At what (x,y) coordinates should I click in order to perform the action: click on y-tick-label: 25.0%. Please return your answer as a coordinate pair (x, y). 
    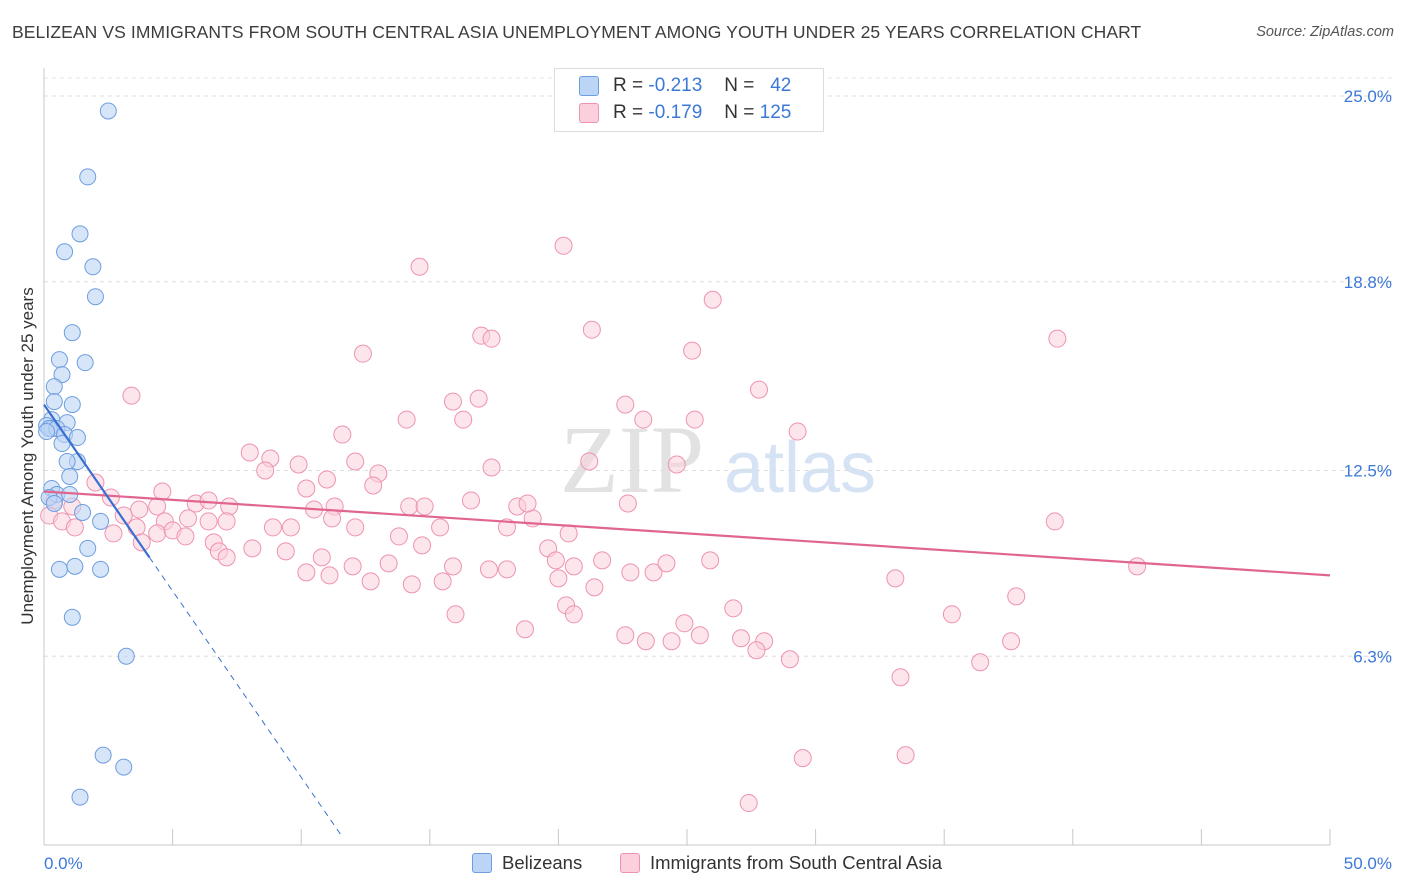
    Looking at the image, I should click on (1368, 96).